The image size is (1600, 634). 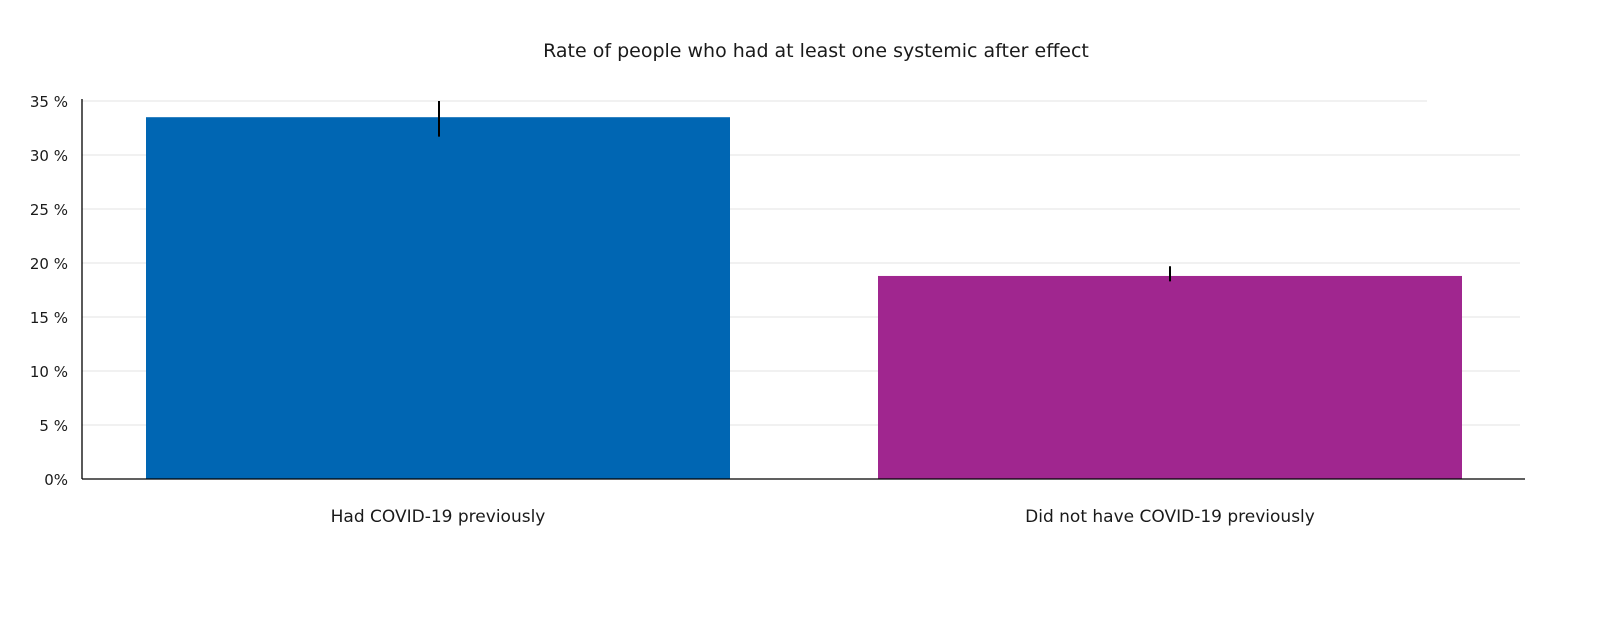 I want to click on y-tick-label: 5 %, so click(x=53, y=426).